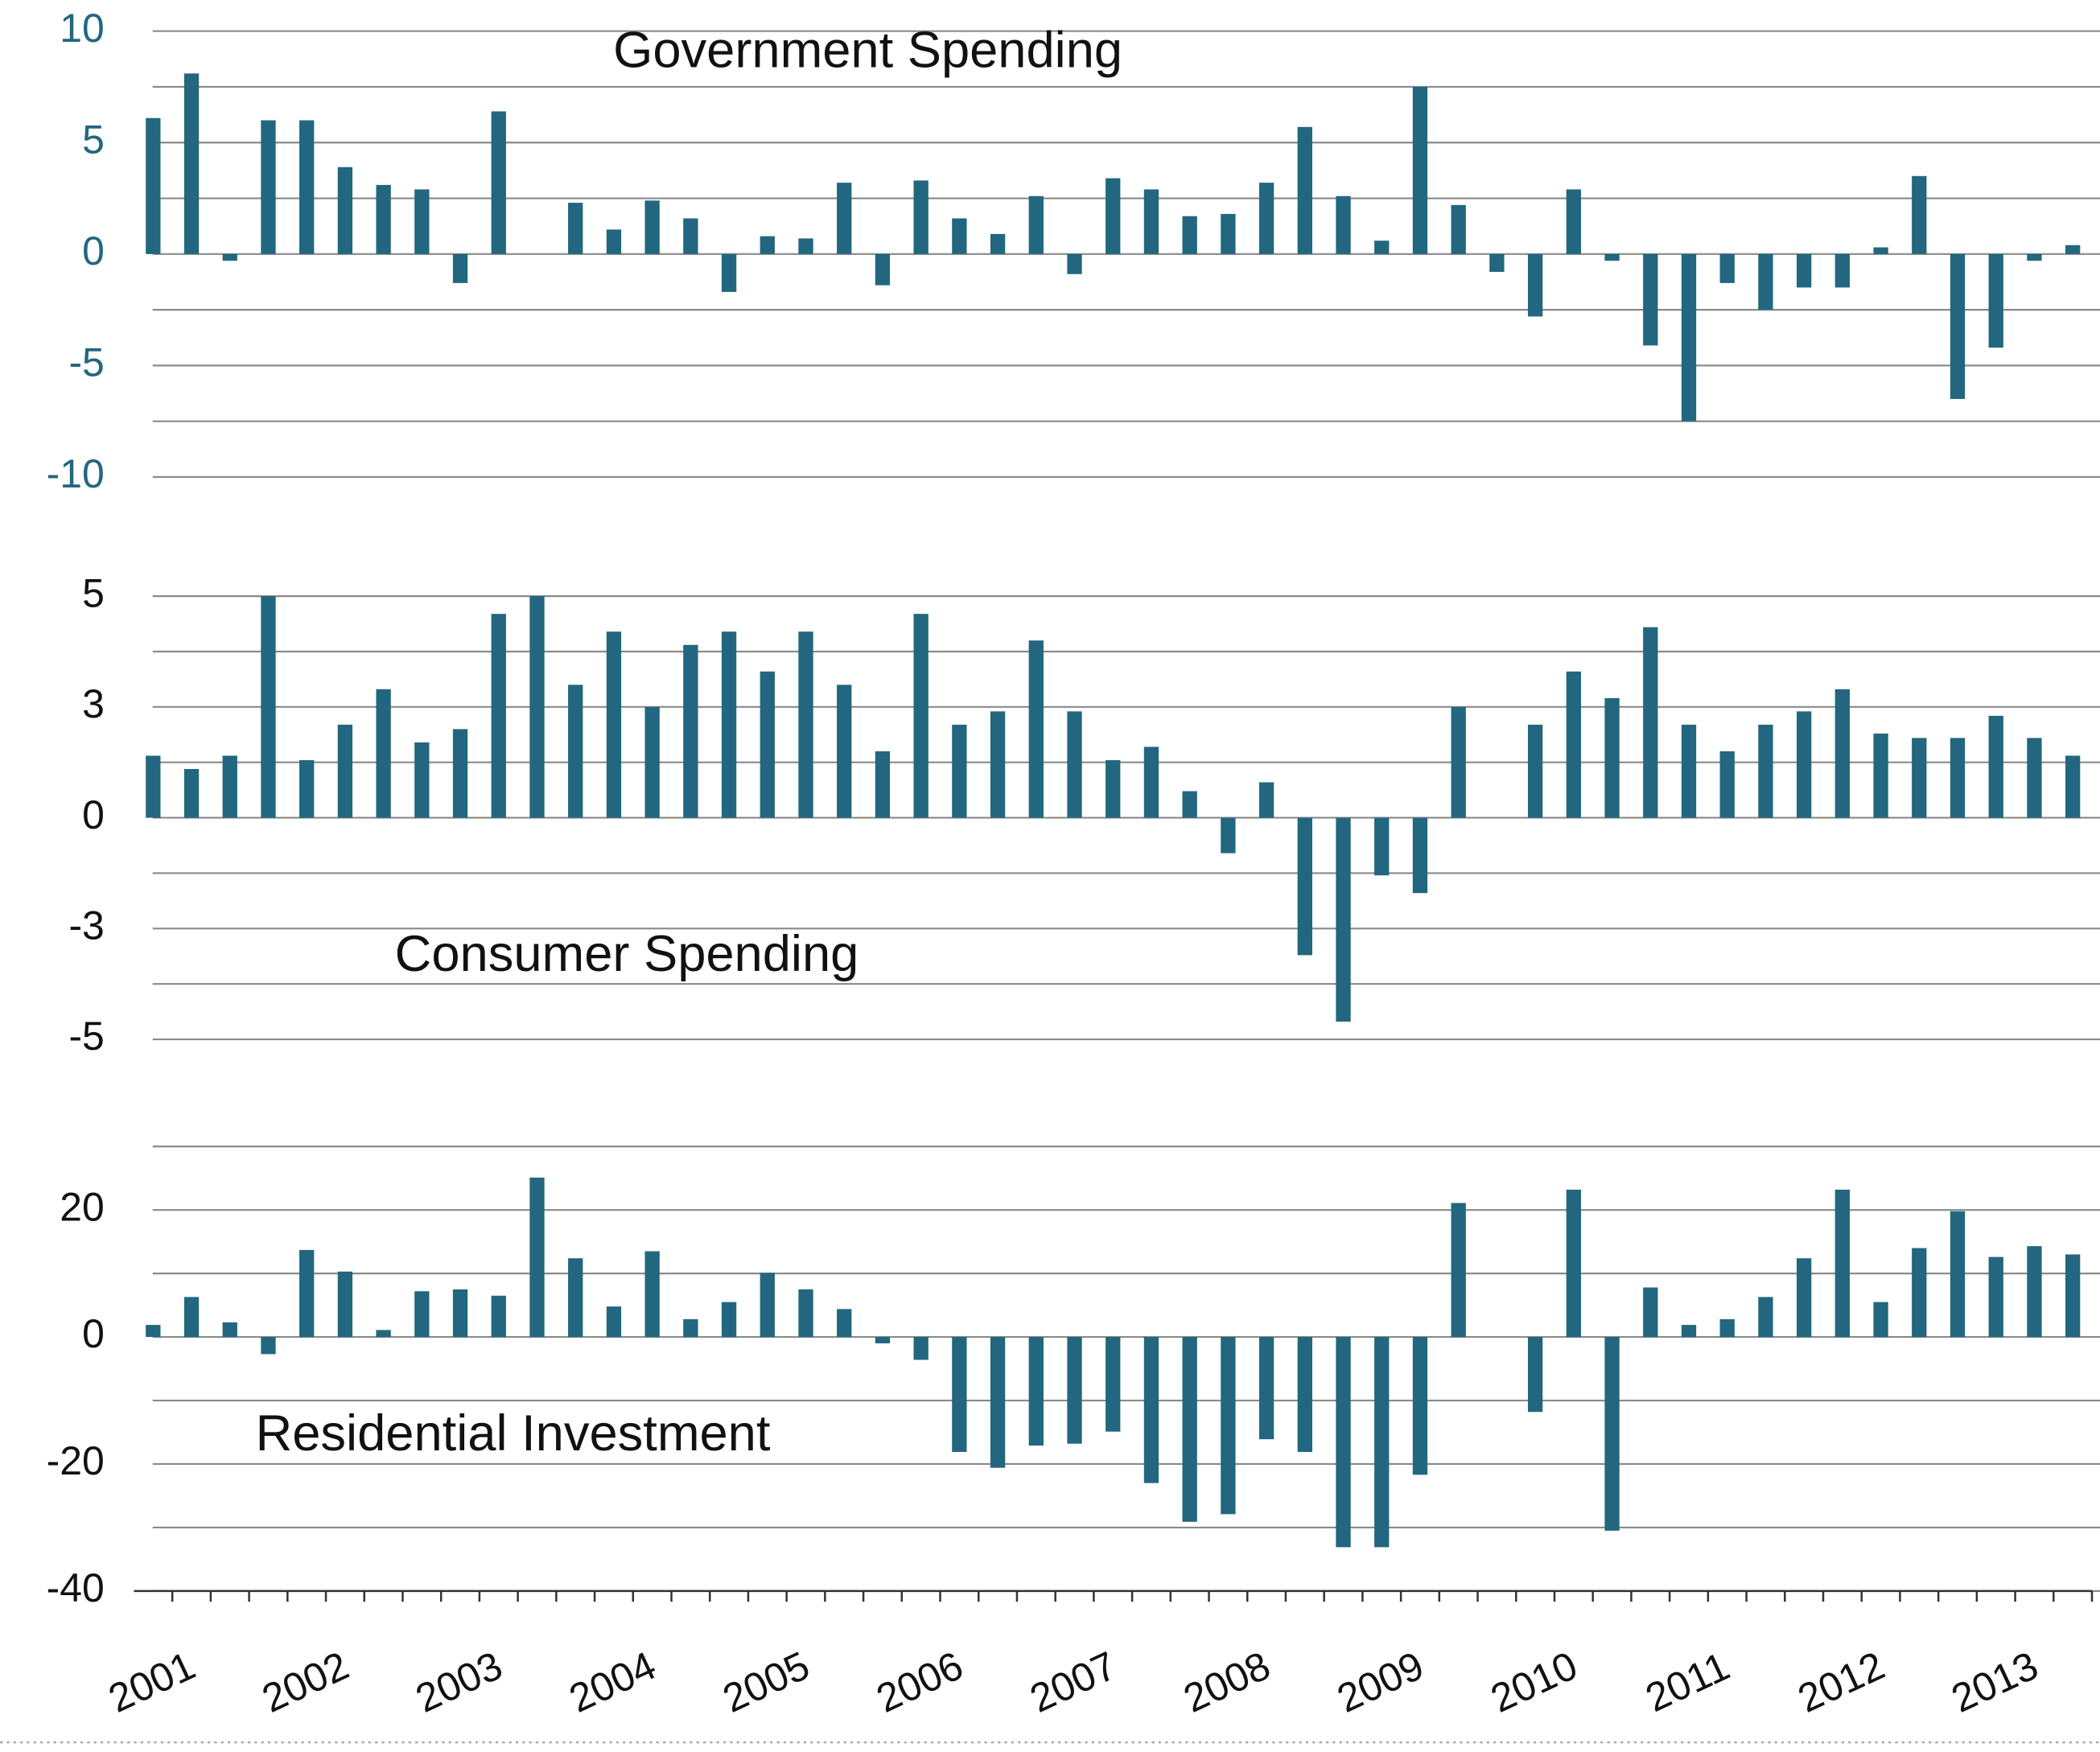 The height and width of the screenshot is (1752, 2100). What do you see at coordinates (76, 473) in the screenshot?
I see `y-tick-label: -10` at bounding box center [76, 473].